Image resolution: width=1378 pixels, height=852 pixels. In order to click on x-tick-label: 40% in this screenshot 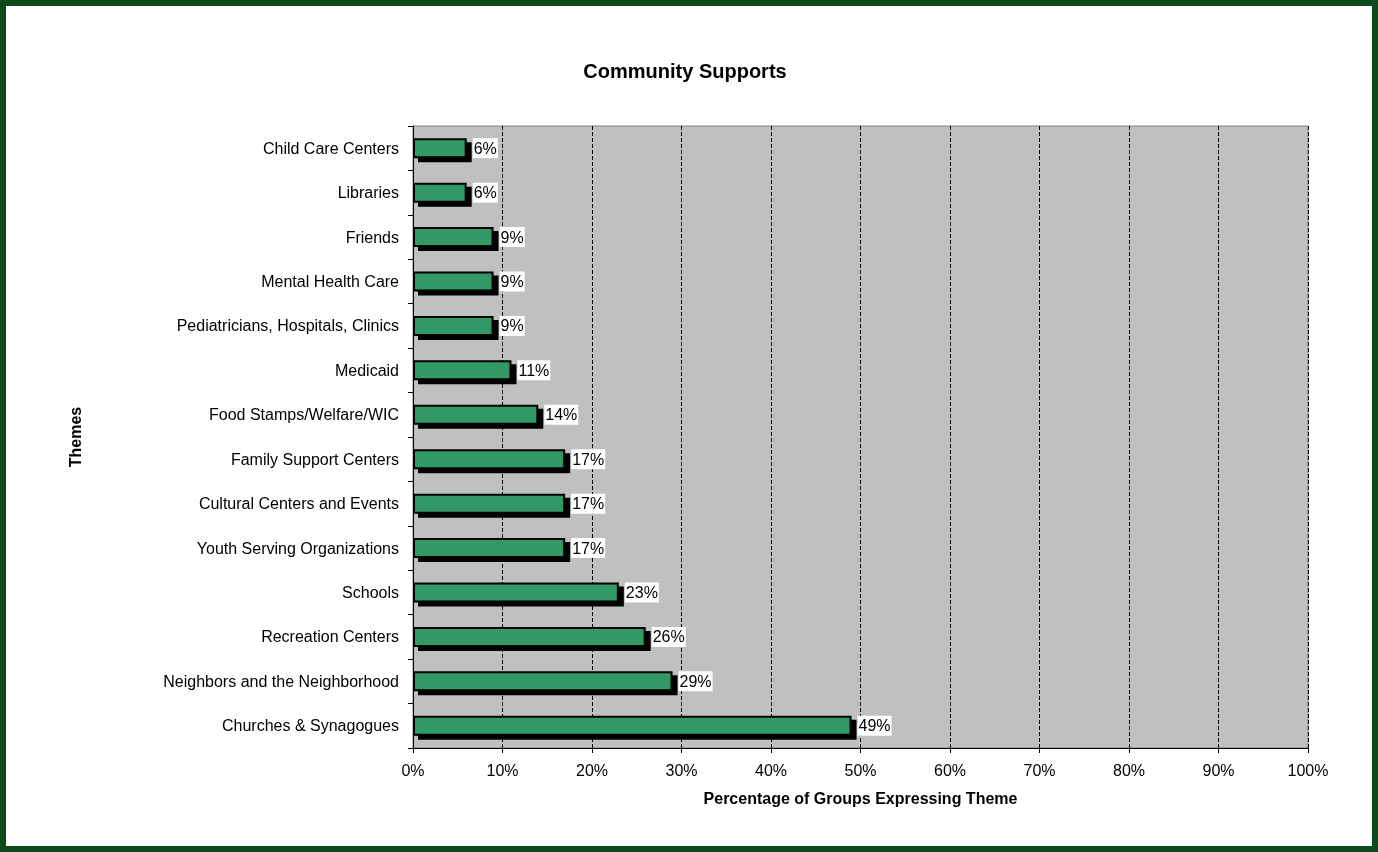, I will do `click(771, 770)`.